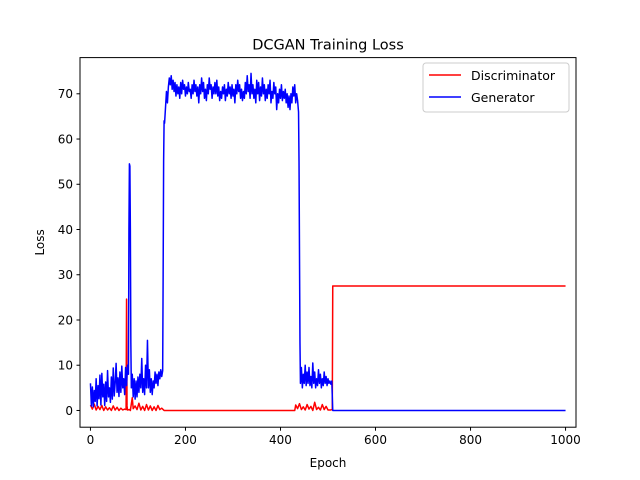  I want to click on x-tick-label: 200, so click(185, 440).